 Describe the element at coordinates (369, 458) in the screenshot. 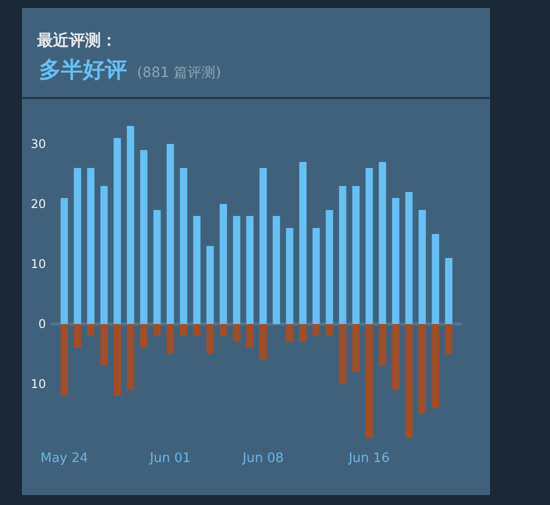

I see `x-tick-label: Jun 16` at that location.